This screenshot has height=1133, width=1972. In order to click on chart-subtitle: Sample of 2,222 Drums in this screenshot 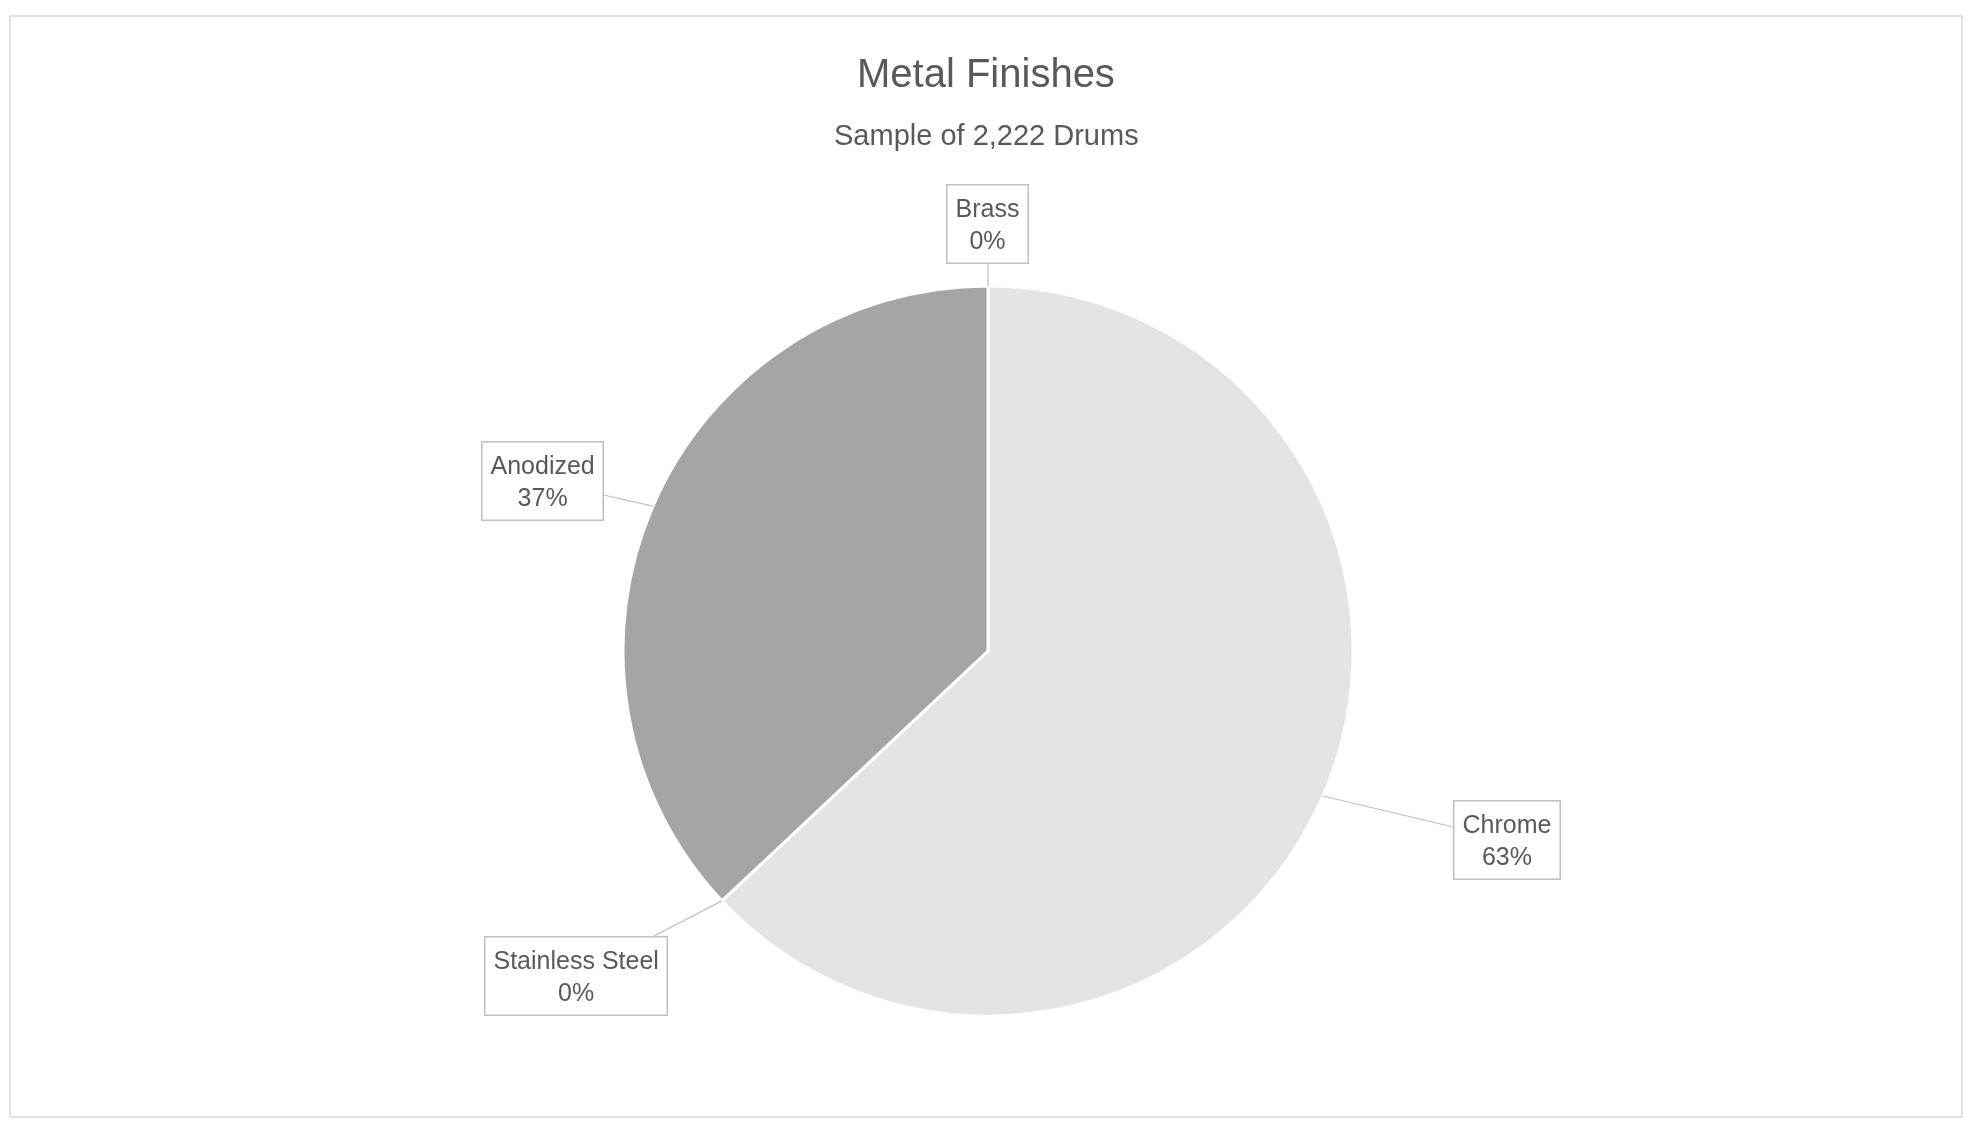, I will do `click(986, 135)`.